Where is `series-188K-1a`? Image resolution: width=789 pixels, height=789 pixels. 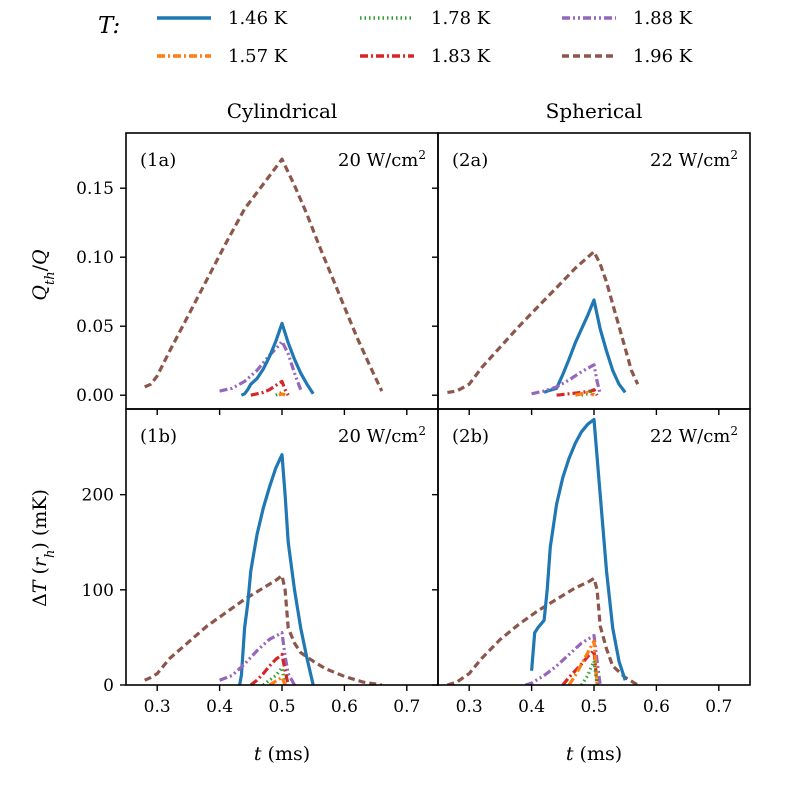 series-188K-1a is located at coordinates (261, 366).